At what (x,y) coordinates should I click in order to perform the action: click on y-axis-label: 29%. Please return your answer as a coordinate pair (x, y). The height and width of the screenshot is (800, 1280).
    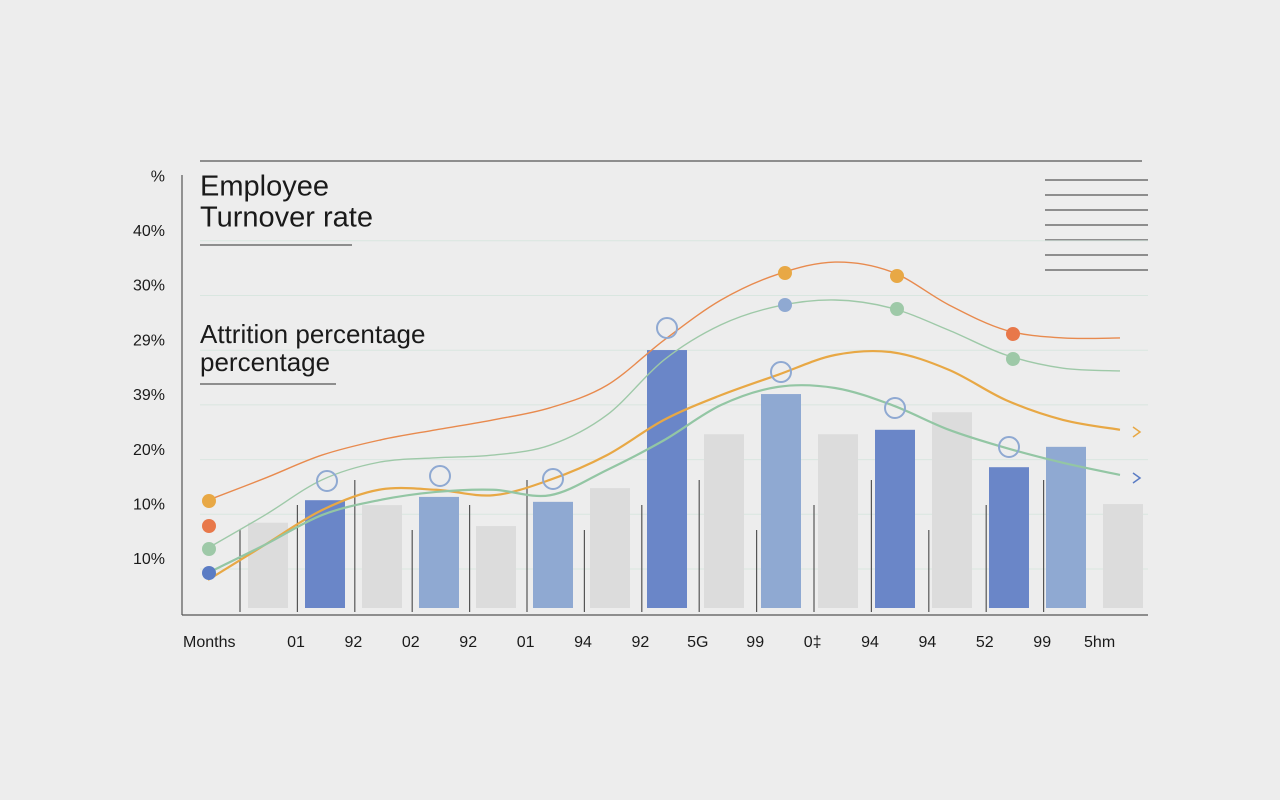
    Looking at the image, I should click on (149, 340).